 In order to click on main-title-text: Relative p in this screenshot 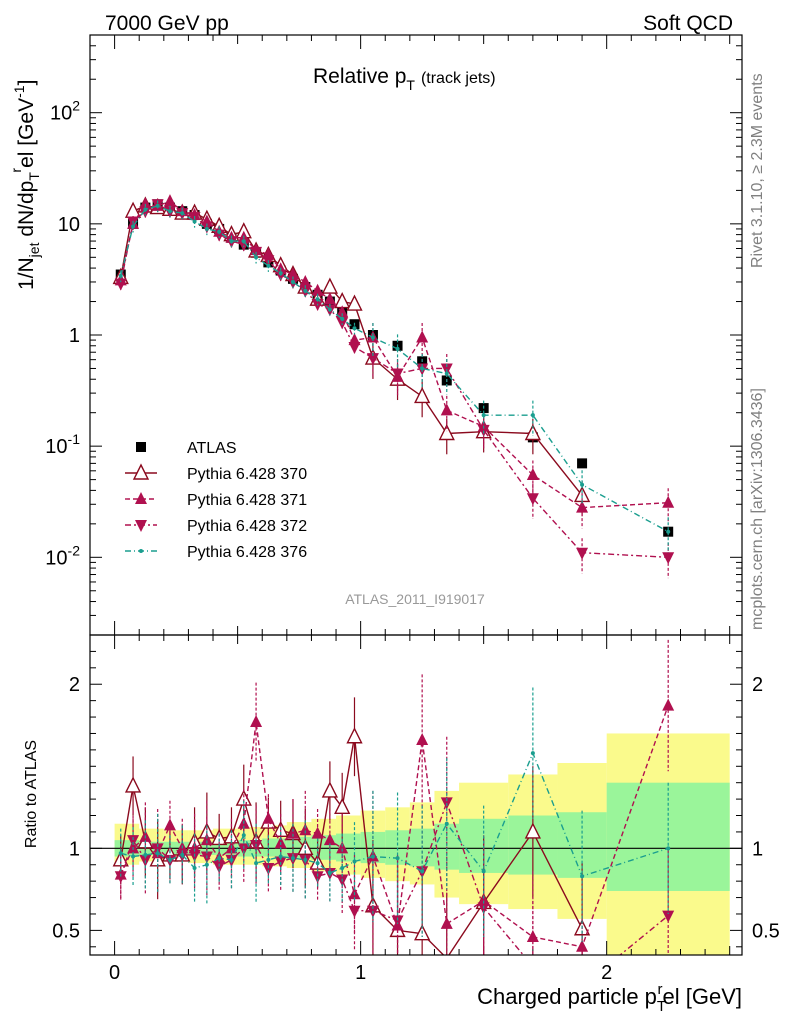, I will do `click(359, 76)`.